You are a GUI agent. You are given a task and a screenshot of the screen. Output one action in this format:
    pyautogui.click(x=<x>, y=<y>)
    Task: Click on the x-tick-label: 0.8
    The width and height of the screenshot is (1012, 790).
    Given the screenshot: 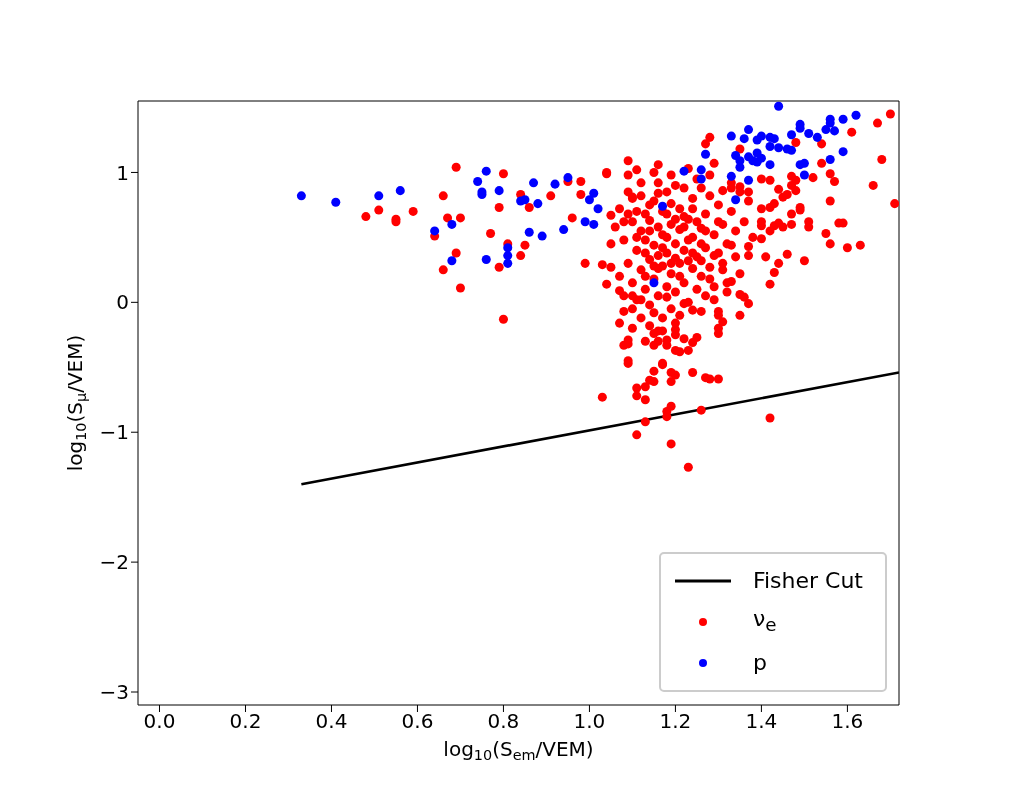 What is the action you would take?
    pyautogui.click(x=503, y=721)
    